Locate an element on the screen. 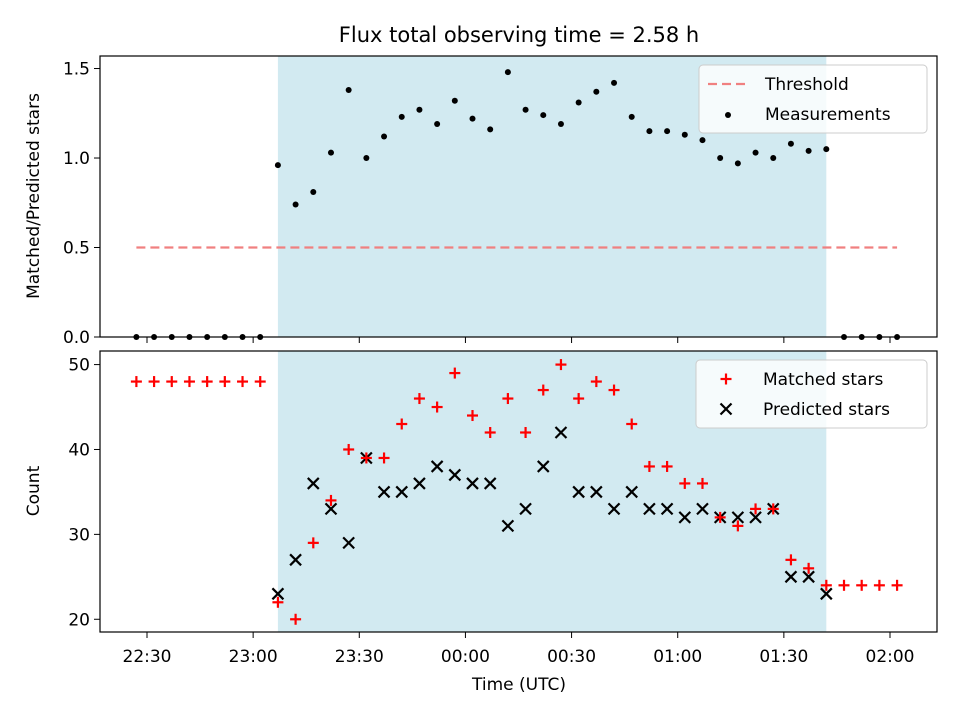 The width and height of the screenshot is (960, 724). x-tick-label: 23:30 is located at coordinates (359, 657).